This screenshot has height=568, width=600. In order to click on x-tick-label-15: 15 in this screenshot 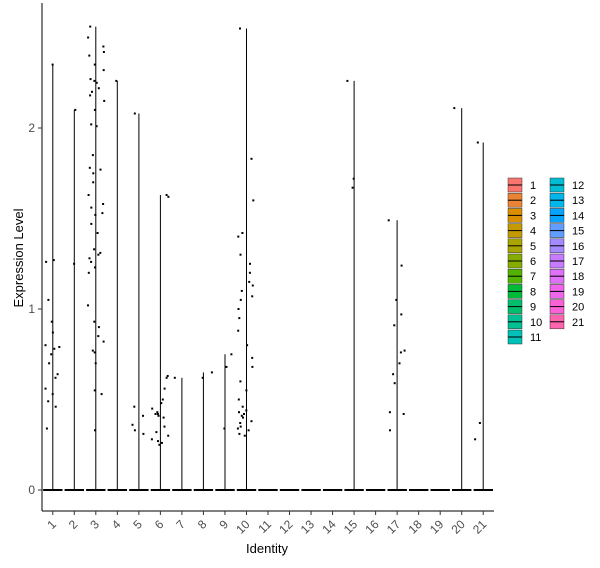, I will do `click(351, 527)`.